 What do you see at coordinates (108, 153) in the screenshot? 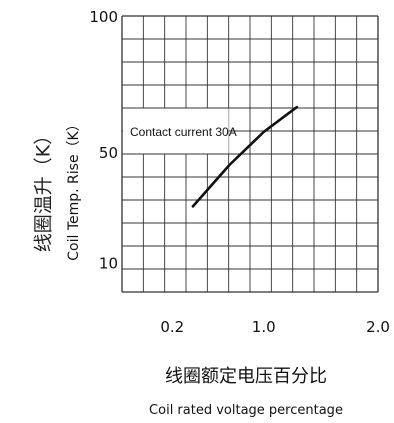
I see `y-tick-label: 50` at bounding box center [108, 153].